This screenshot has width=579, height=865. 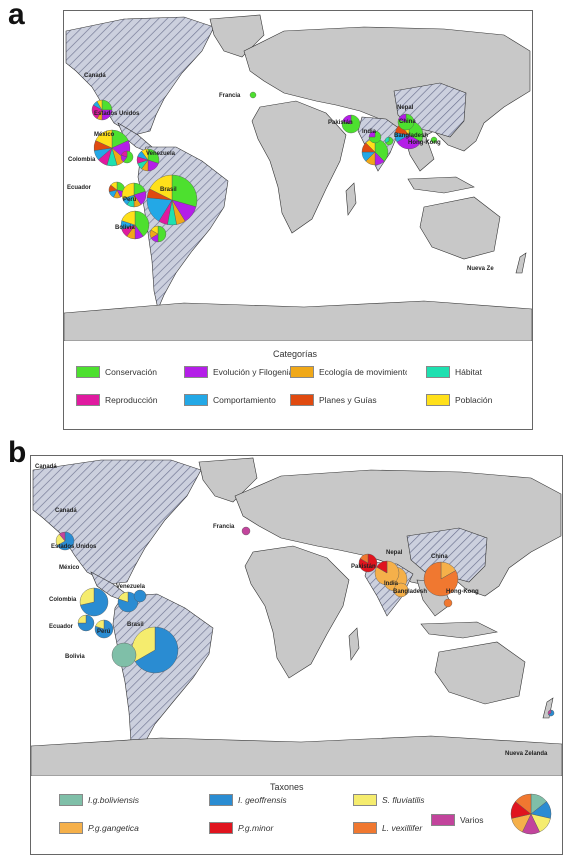 I want to click on pie-chart-ecuador, so click(x=172, y=200).